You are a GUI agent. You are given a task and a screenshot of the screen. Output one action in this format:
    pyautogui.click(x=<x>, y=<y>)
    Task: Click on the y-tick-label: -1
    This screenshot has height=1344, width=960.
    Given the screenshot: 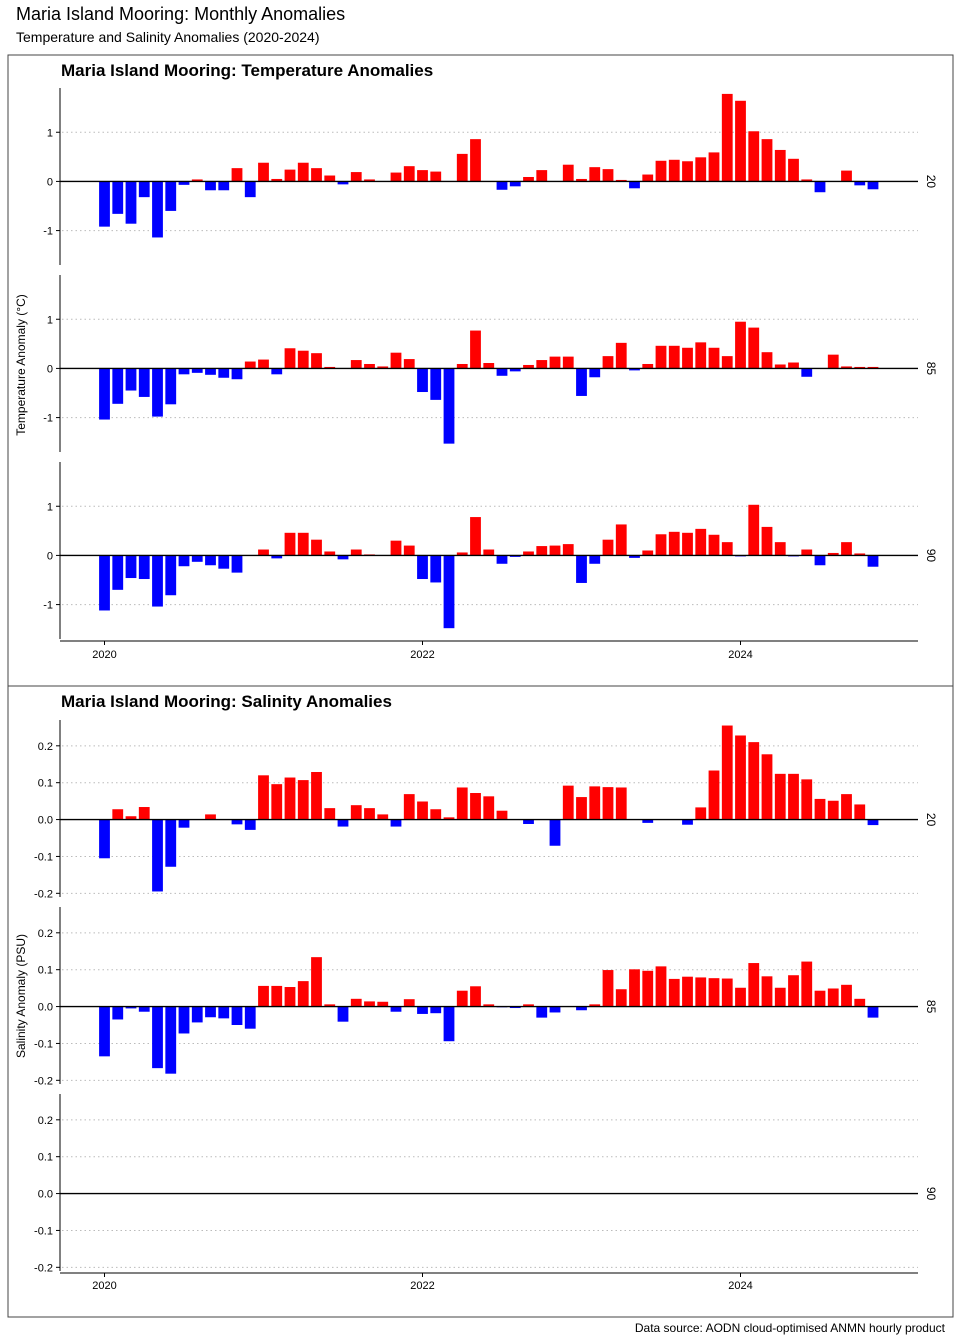 What is the action you would take?
    pyautogui.click(x=48, y=606)
    